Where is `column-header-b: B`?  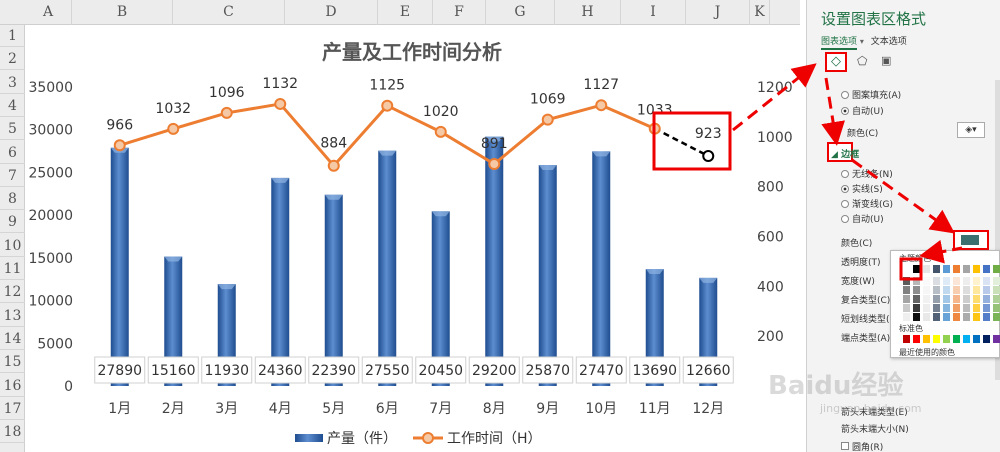
column-header-b: B is located at coordinates (122, 12).